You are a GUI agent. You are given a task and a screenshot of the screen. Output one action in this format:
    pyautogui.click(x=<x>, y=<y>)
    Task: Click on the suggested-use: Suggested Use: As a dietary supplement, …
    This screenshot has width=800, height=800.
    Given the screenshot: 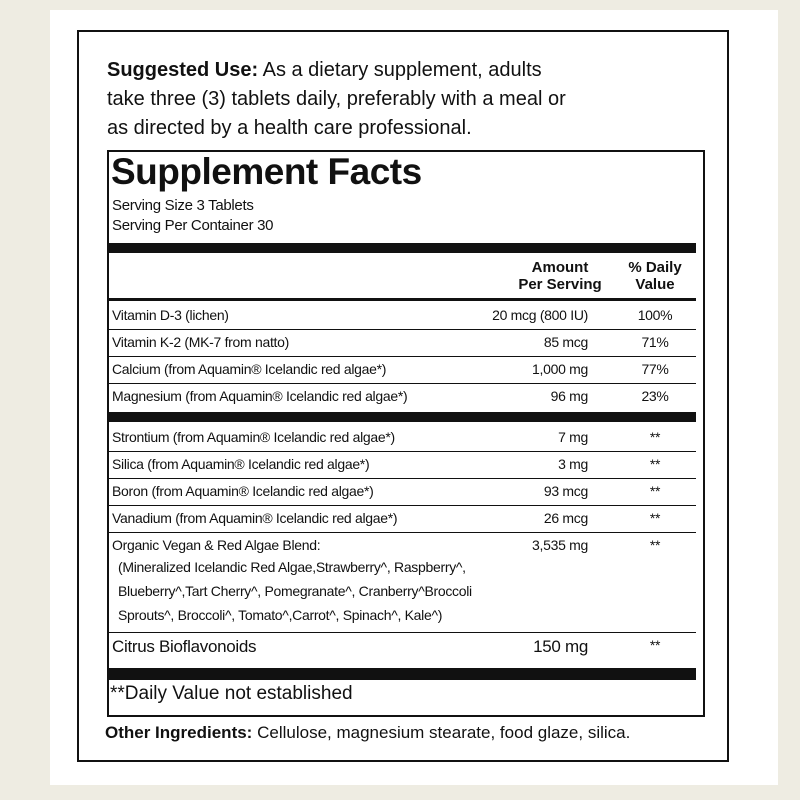 What is the action you would take?
    pyautogui.click(x=336, y=99)
    